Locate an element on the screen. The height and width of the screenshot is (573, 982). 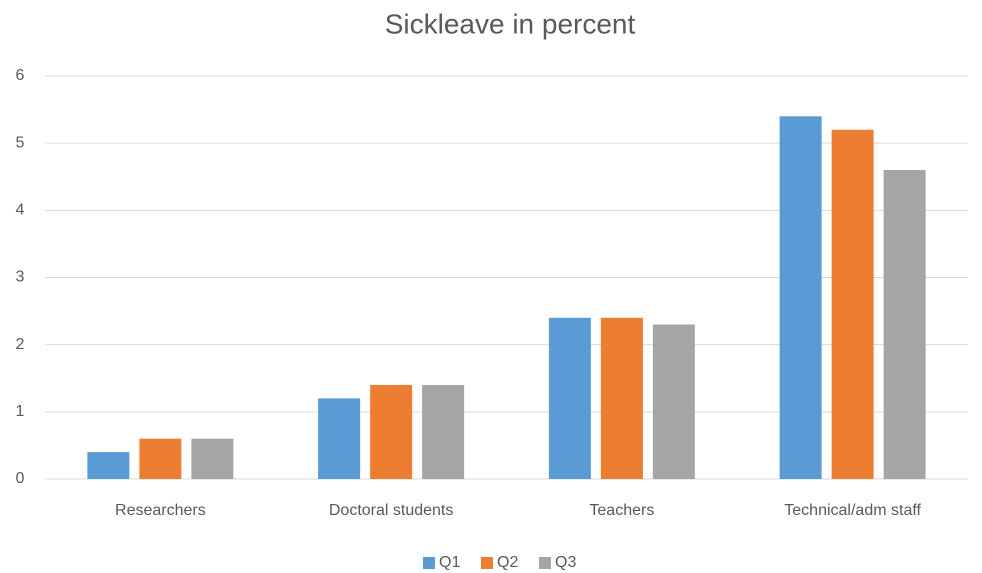
y-tick-label: 4 is located at coordinates (20, 210).